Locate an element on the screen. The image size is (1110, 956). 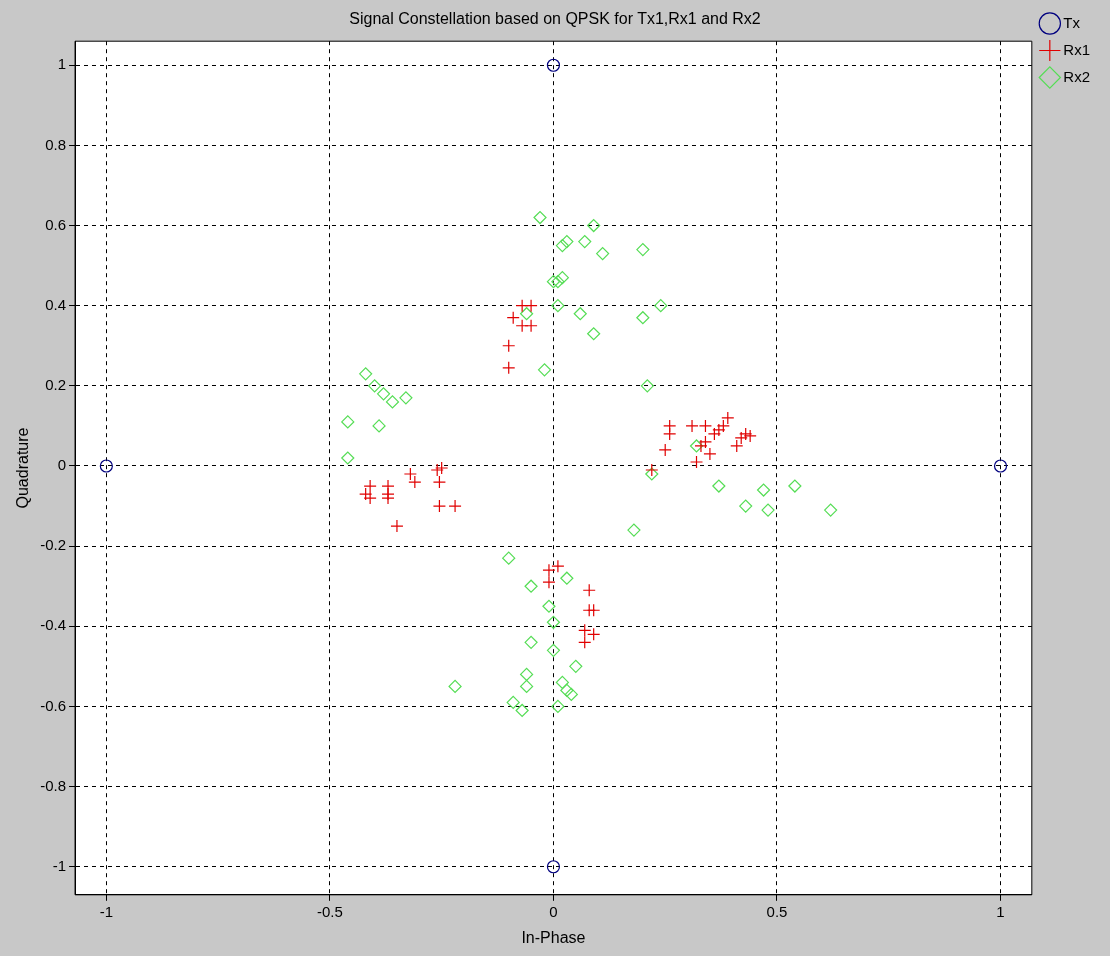
legend-label: Rx2 is located at coordinates (1077, 76).